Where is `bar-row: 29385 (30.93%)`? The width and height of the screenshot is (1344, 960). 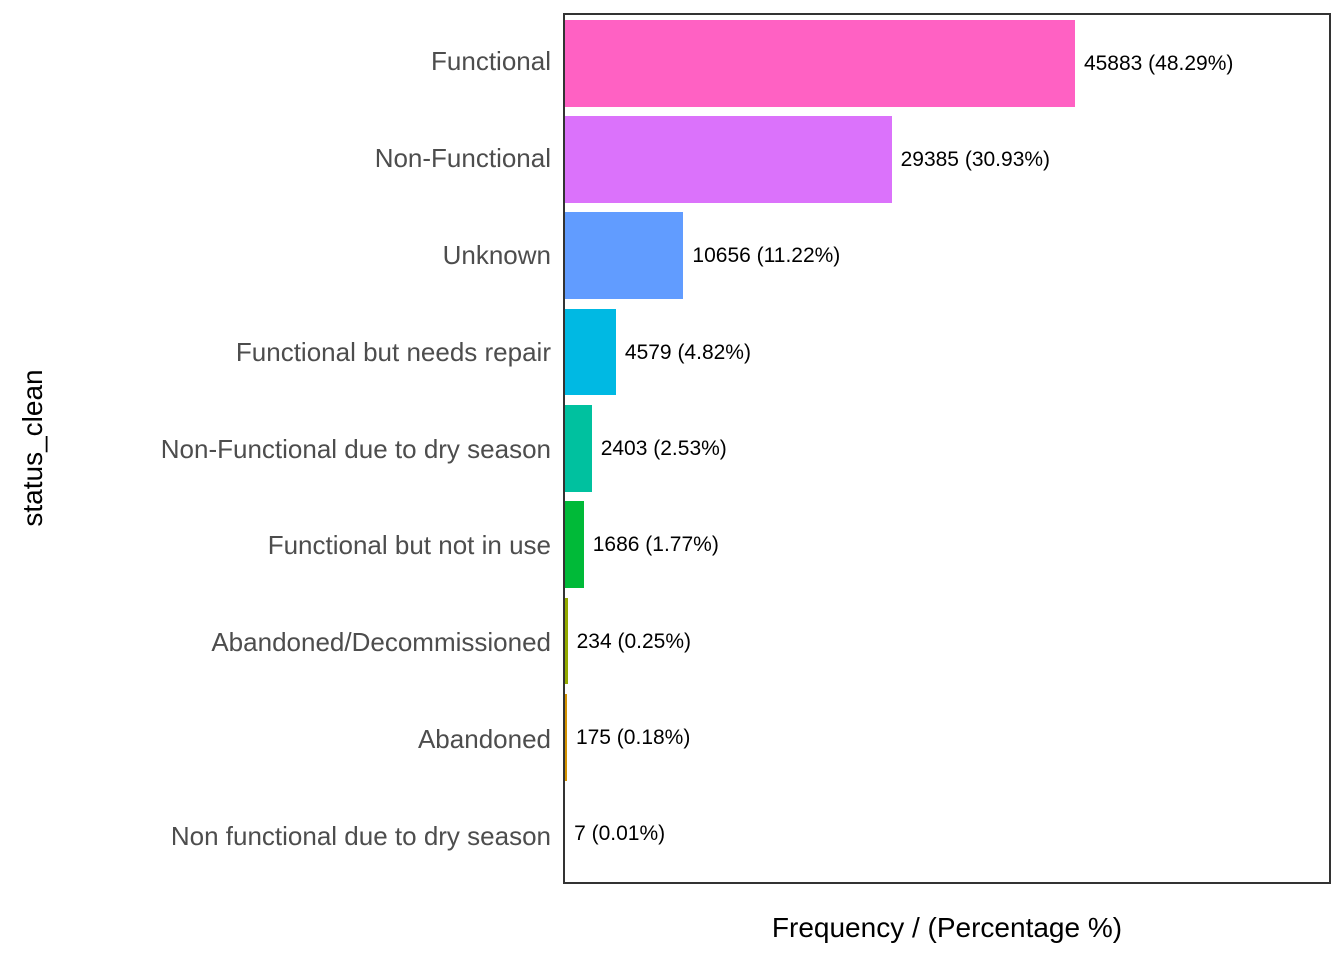
bar-row: 29385 (30.93%) is located at coordinates (947, 159).